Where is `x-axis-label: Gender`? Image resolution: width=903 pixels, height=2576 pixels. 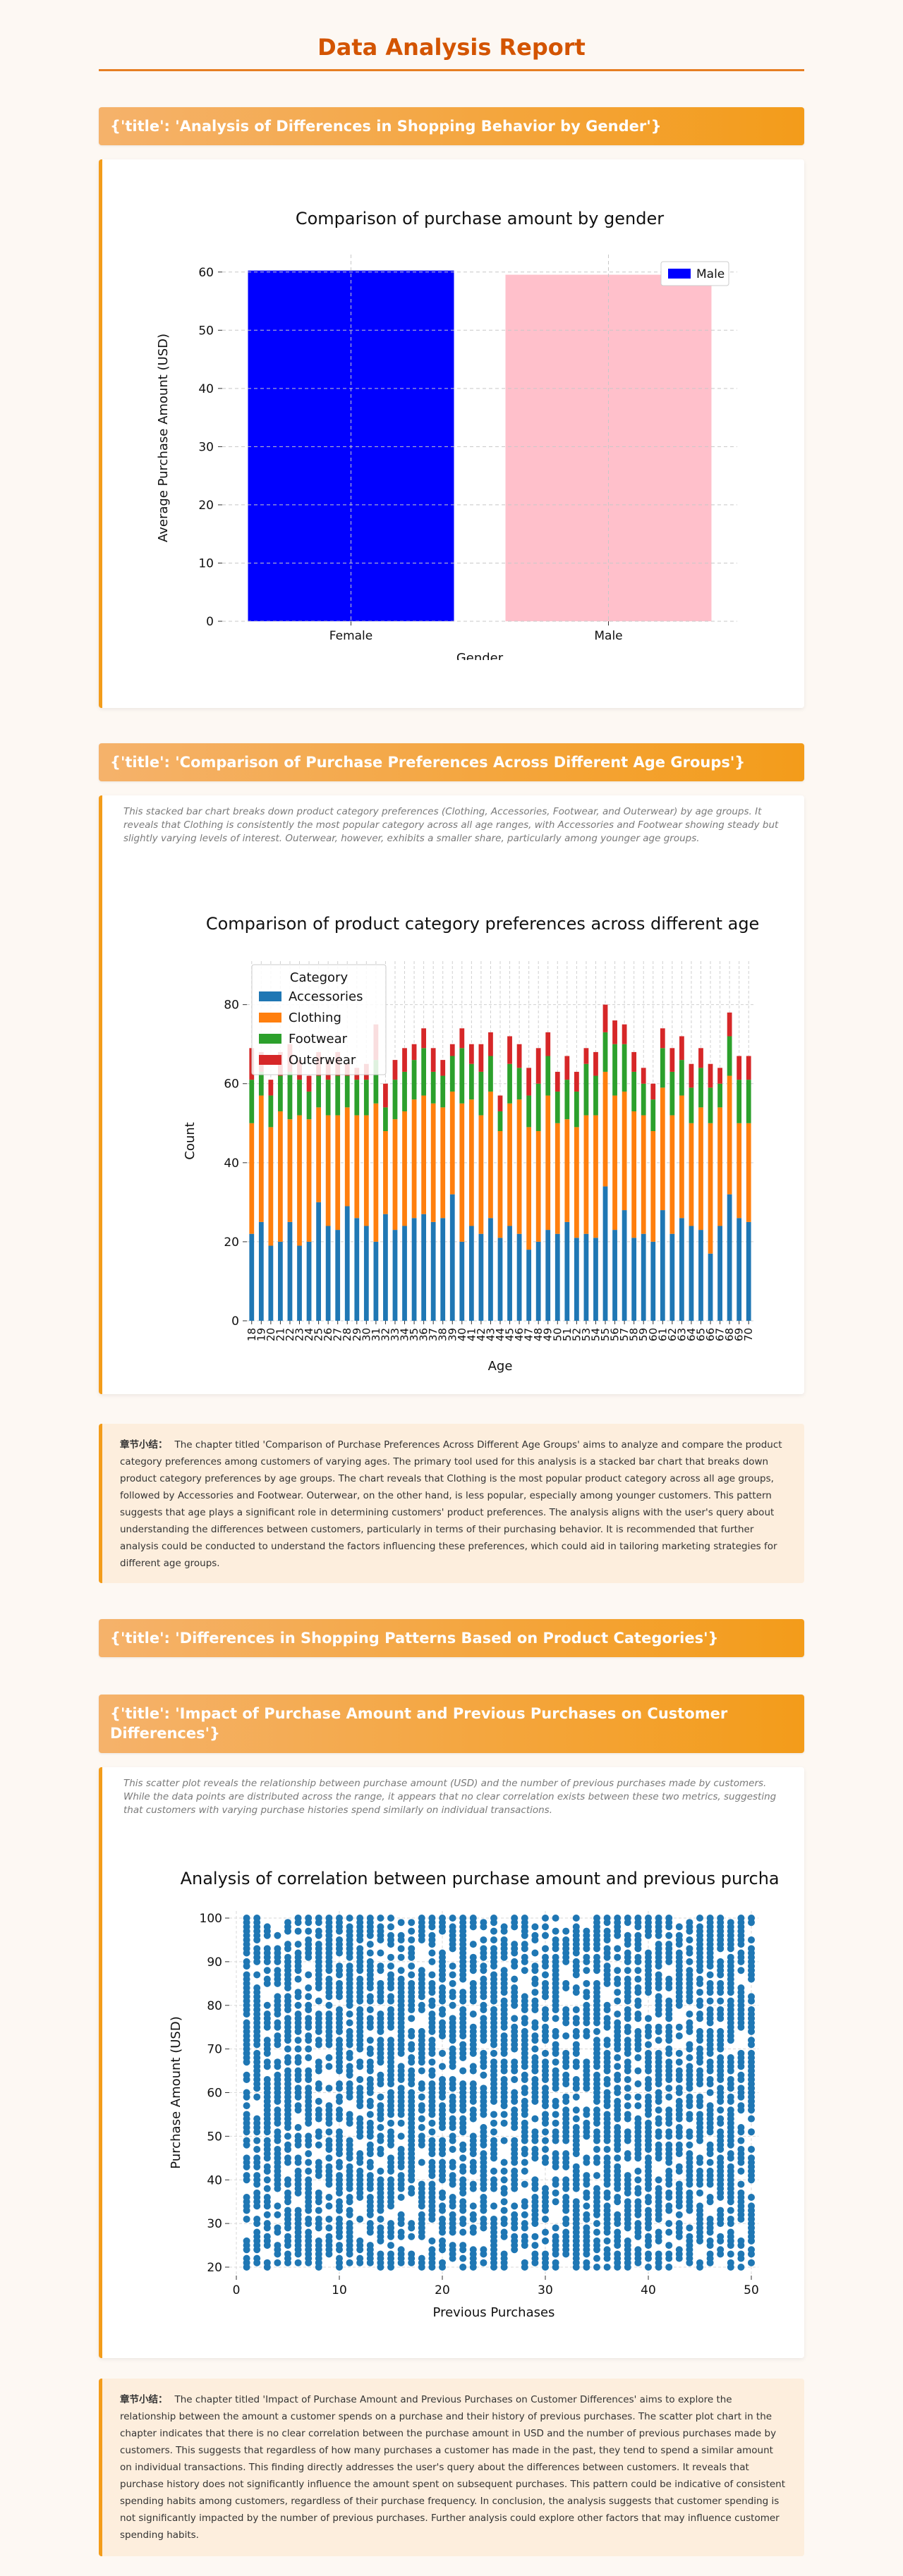 x-axis-label: Gender is located at coordinates (480, 656).